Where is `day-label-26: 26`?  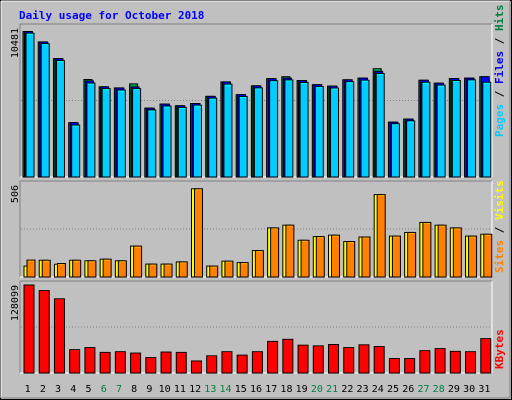 day-label-26: 26 is located at coordinates (408, 389).